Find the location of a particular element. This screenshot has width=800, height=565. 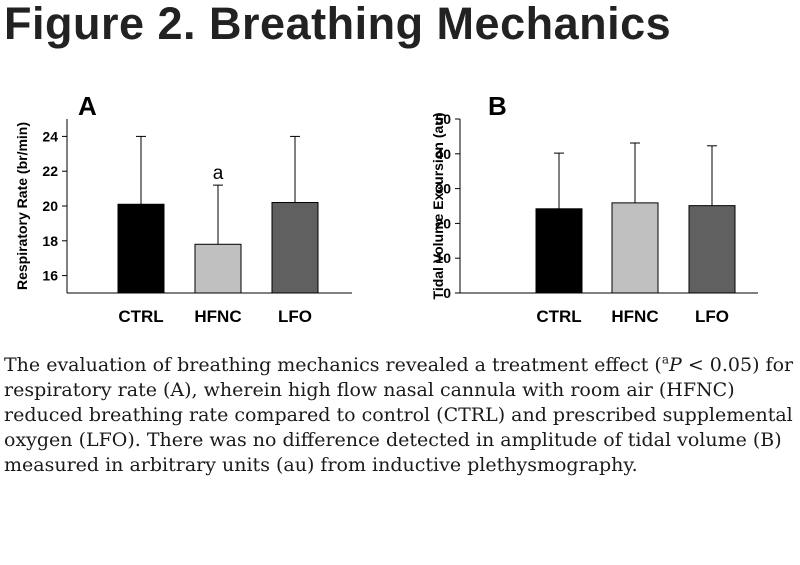

panel-b-ylabel: Tidal Volume Excursion (au) is located at coordinates (438, 206).